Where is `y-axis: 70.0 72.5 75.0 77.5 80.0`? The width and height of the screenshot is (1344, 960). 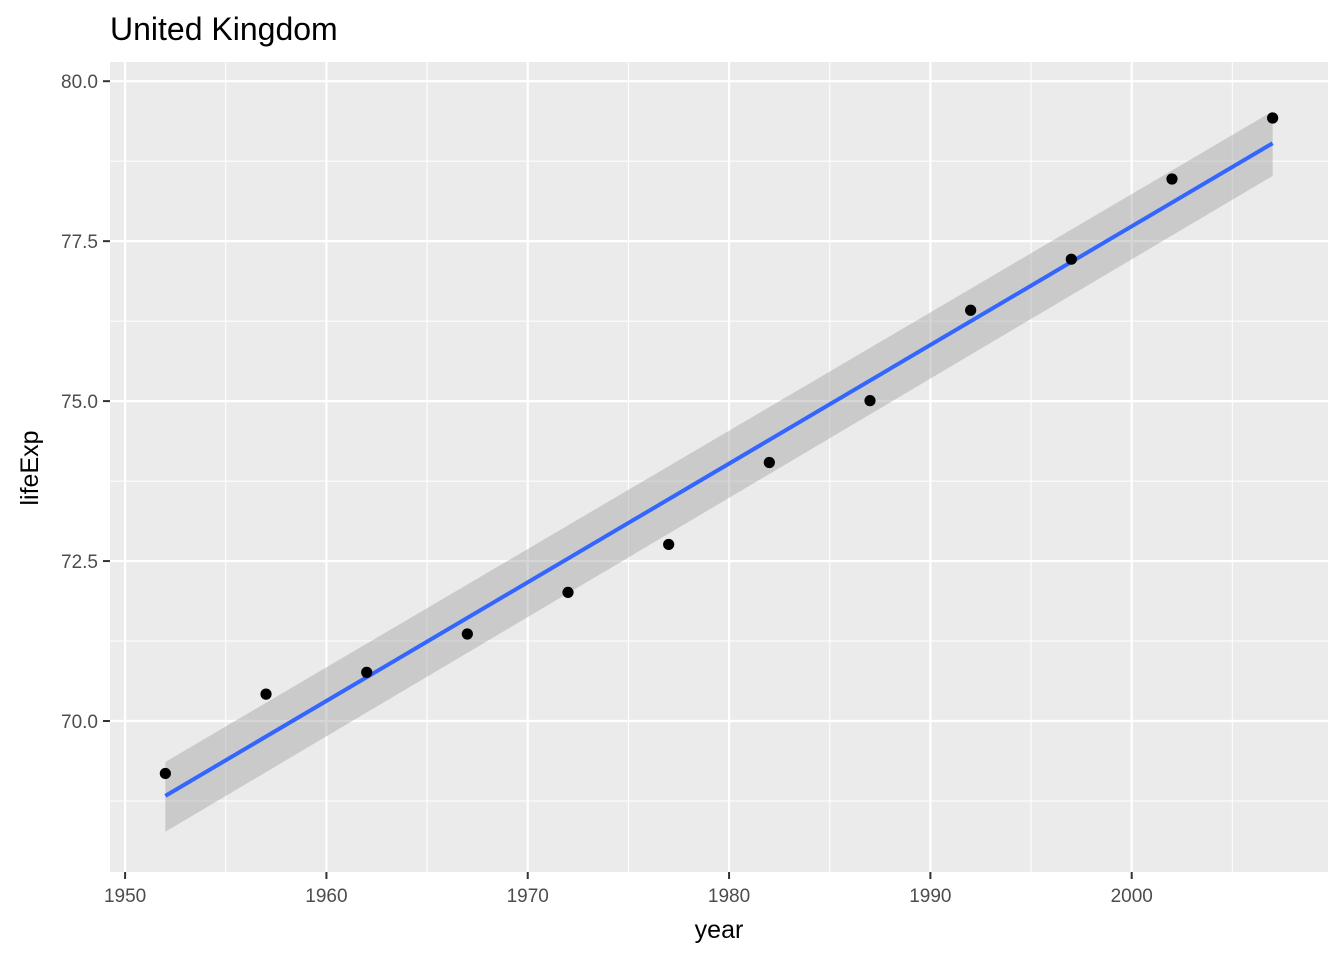 y-axis: 70.0 72.5 75.0 77.5 80.0 is located at coordinates (85, 402).